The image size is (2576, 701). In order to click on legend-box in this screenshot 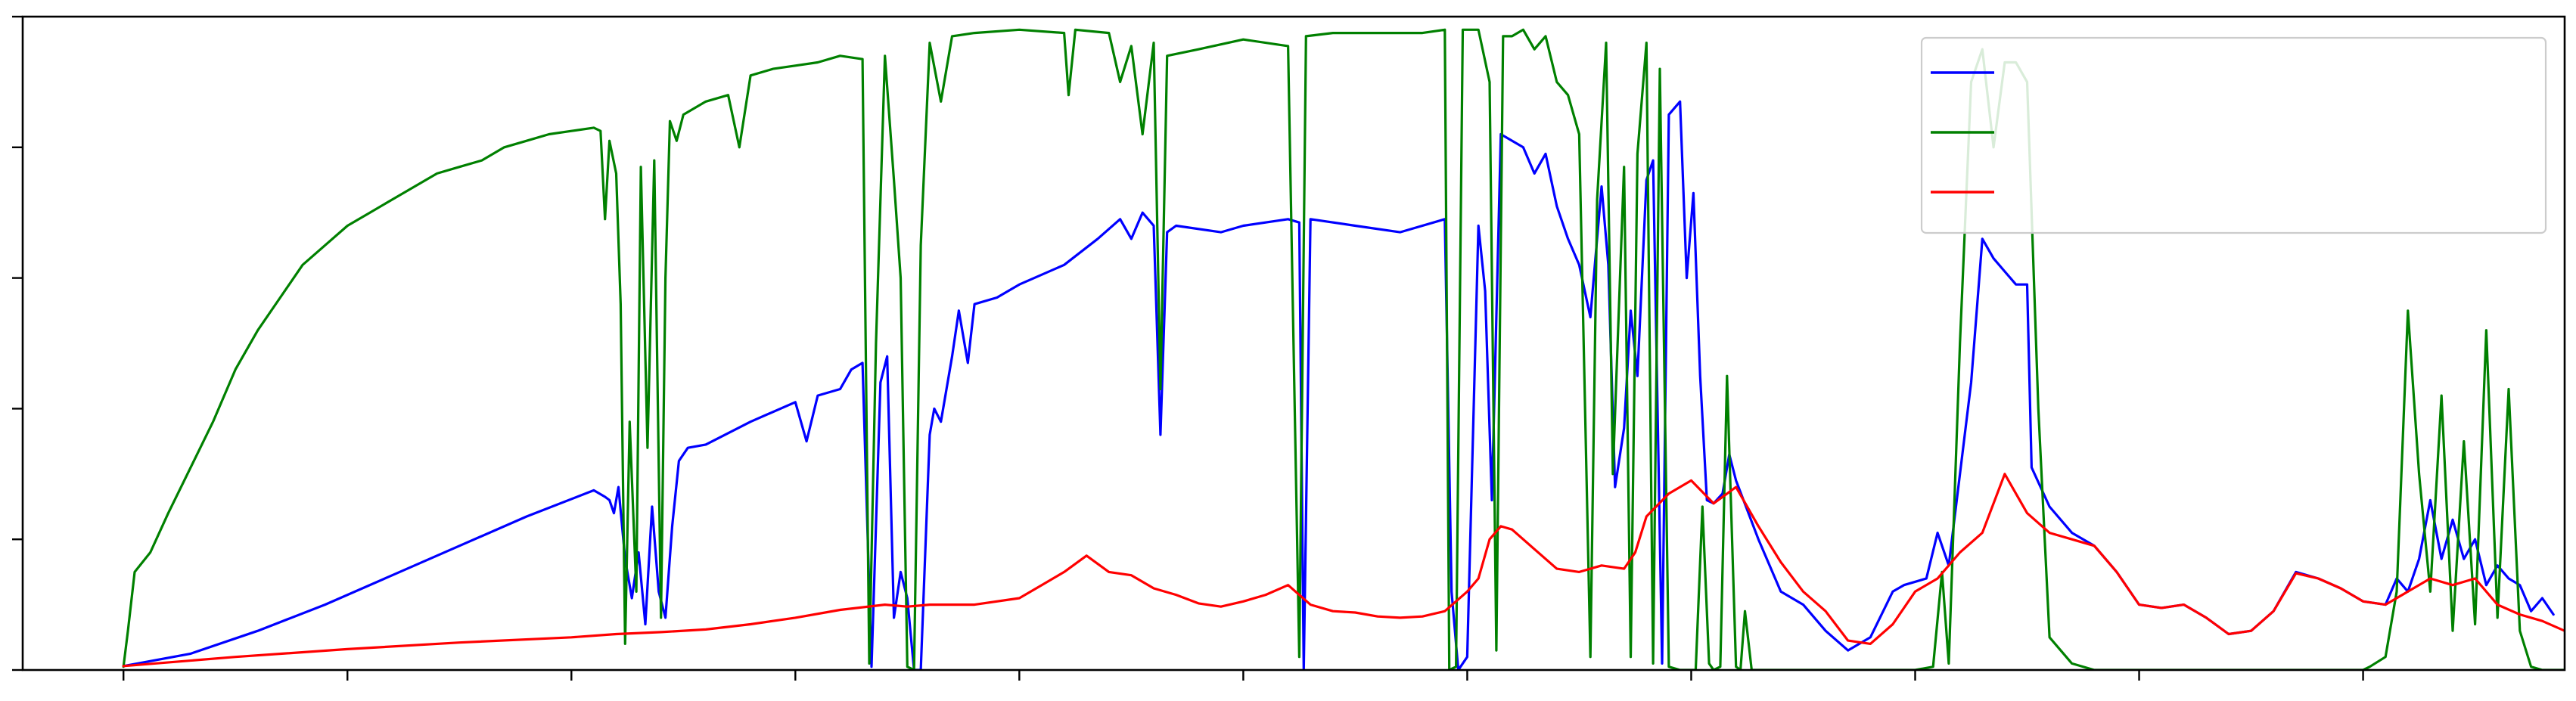, I will do `click(2233, 135)`.